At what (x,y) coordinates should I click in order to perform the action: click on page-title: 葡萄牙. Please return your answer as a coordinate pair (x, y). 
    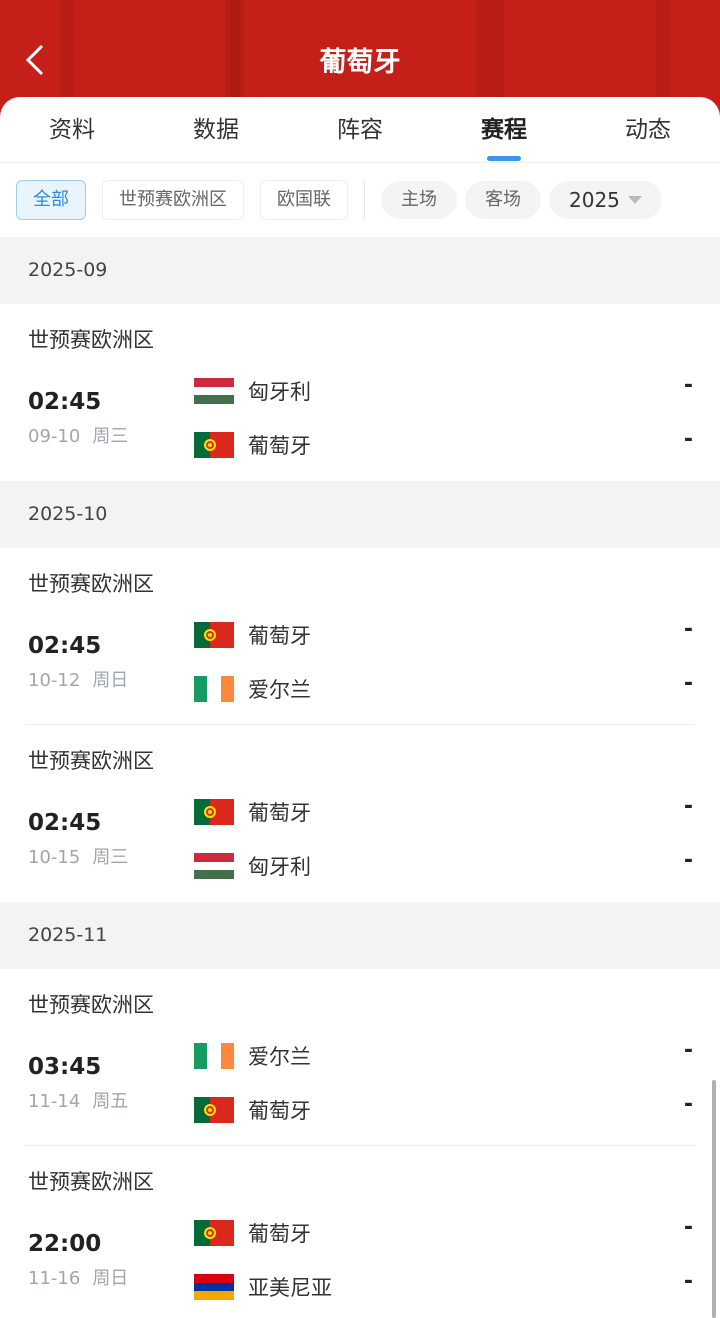
    Looking at the image, I should click on (360, 62).